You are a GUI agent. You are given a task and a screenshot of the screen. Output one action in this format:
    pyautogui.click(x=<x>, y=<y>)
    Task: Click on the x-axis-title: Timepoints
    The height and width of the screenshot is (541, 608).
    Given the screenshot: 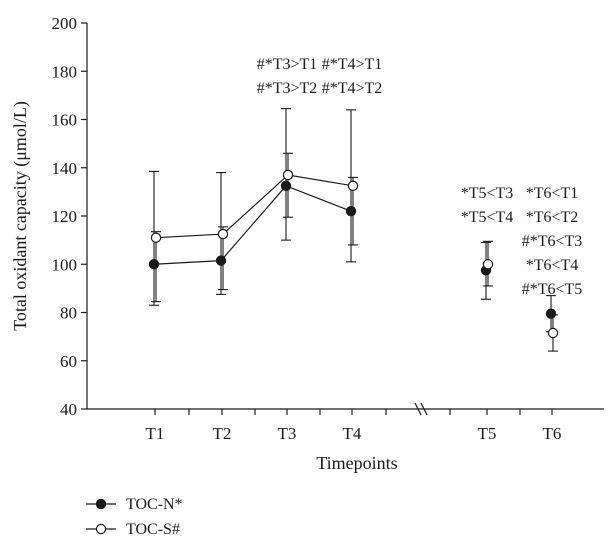 What is the action you would take?
    pyautogui.click(x=356, y=463)
    